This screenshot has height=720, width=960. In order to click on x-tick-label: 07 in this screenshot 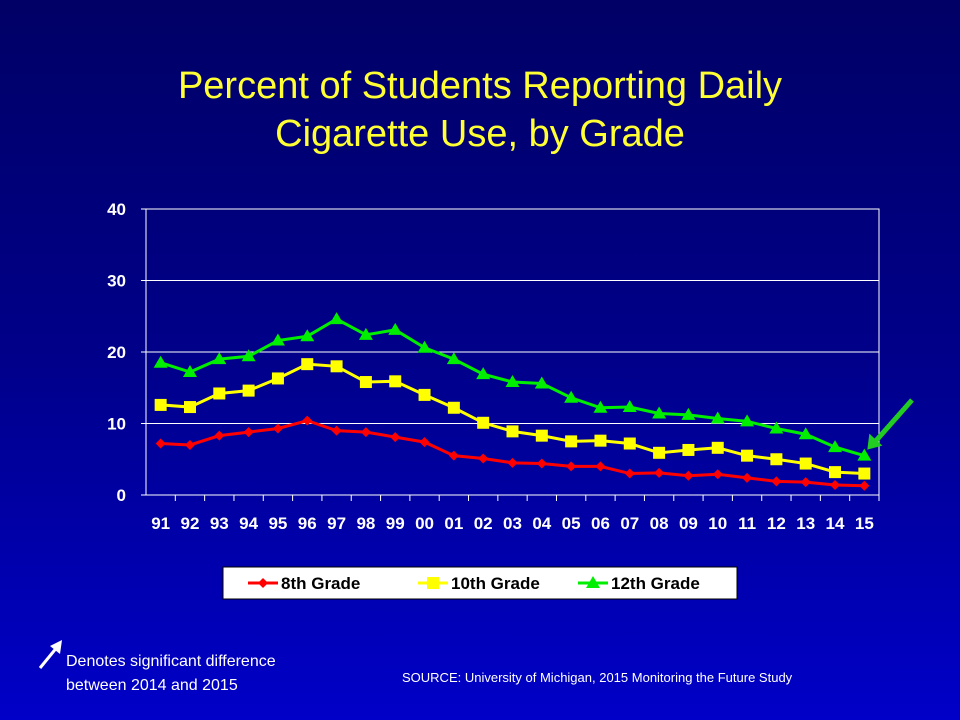, I will do `click(629, 523)`.